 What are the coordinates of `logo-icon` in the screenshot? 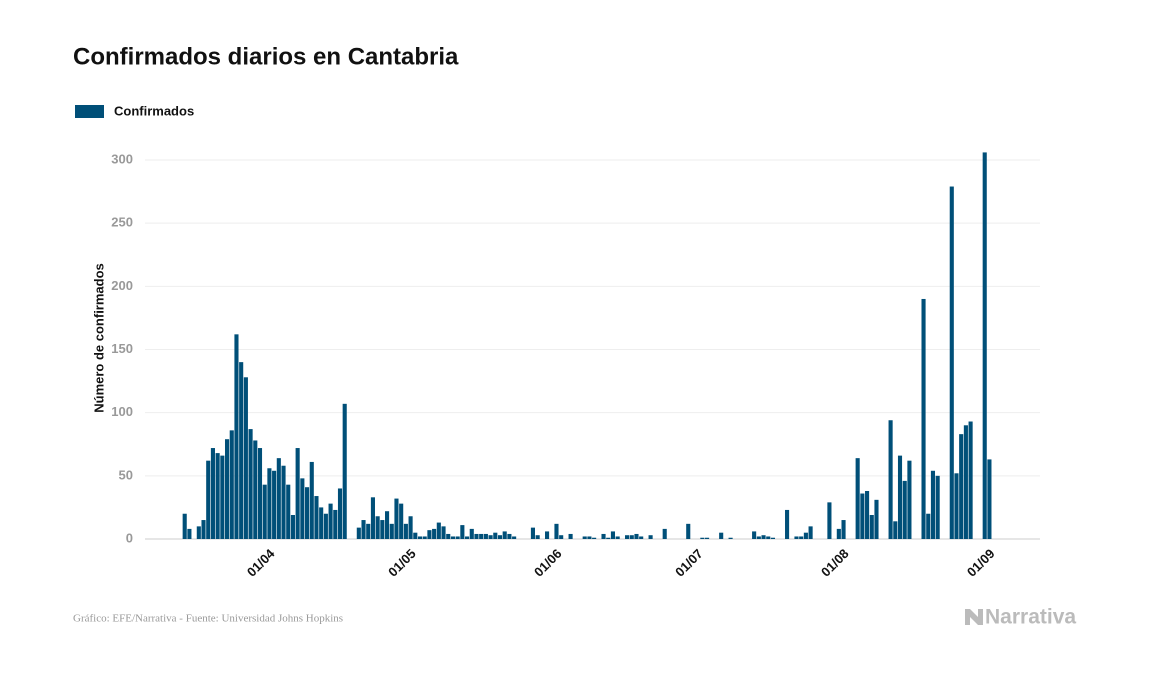 It's located at (974, 617).